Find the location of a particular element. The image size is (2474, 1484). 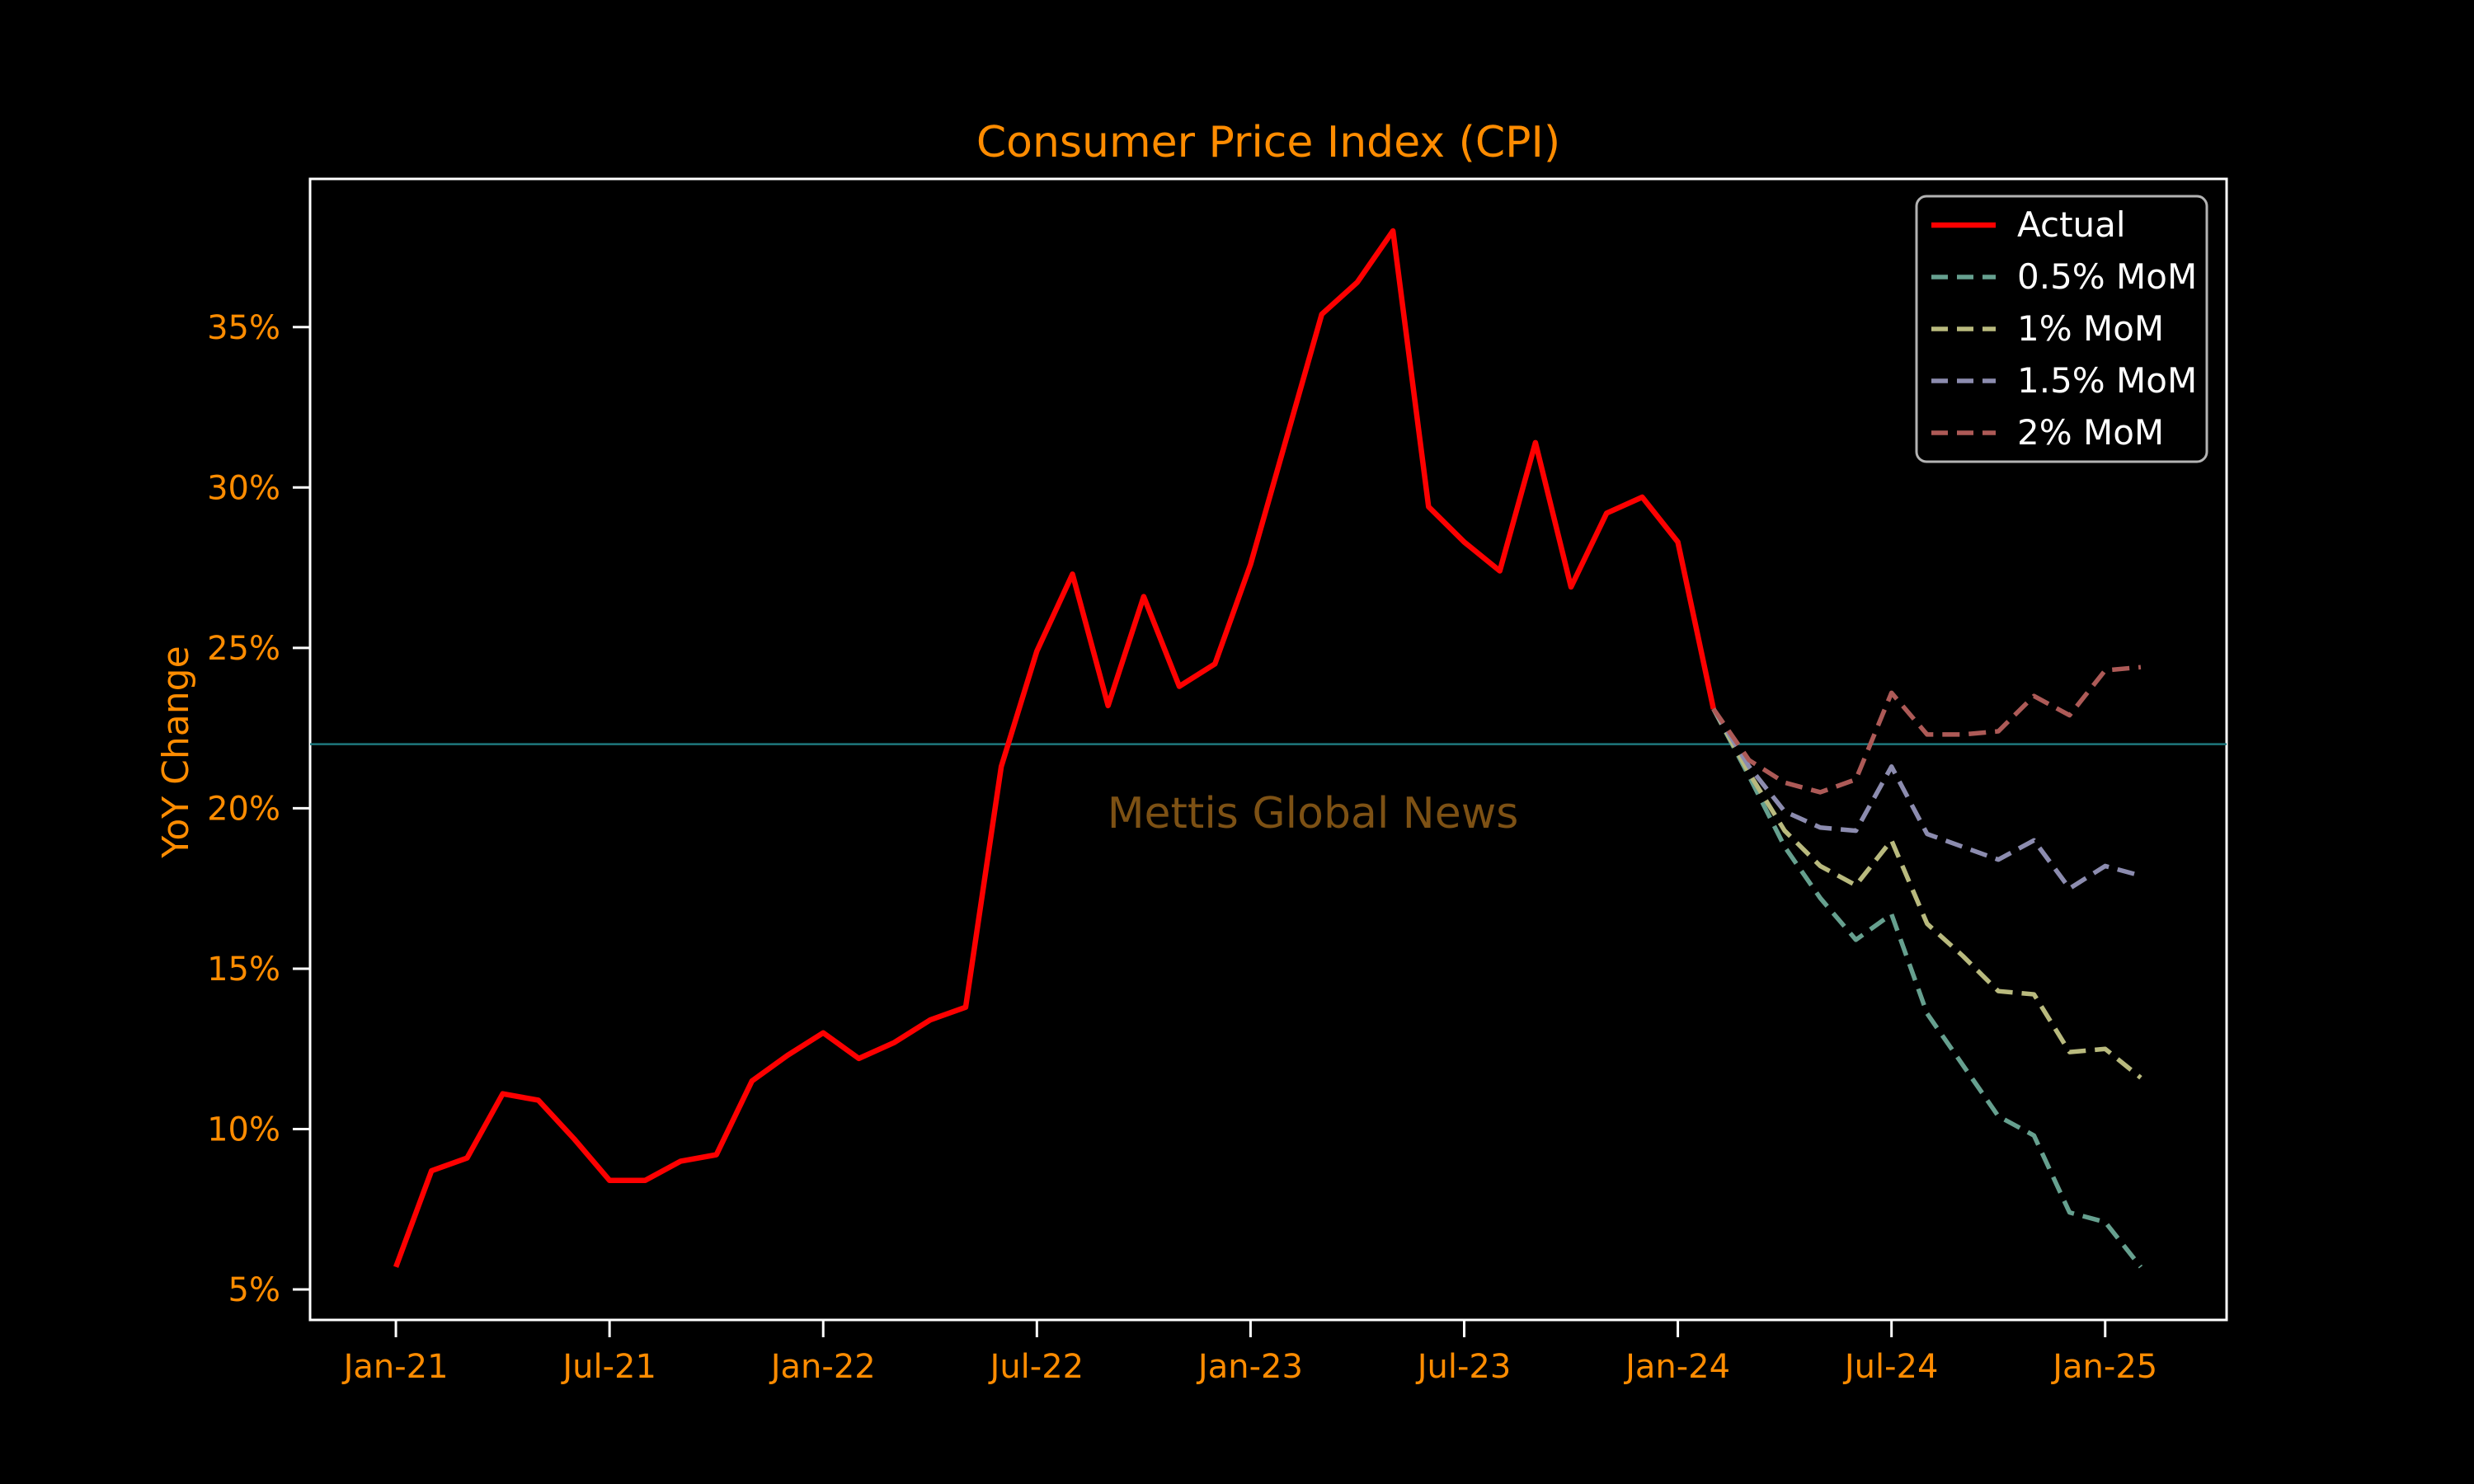

x-tick-label: Jul-24 is located at coordinates (1890, 1367).